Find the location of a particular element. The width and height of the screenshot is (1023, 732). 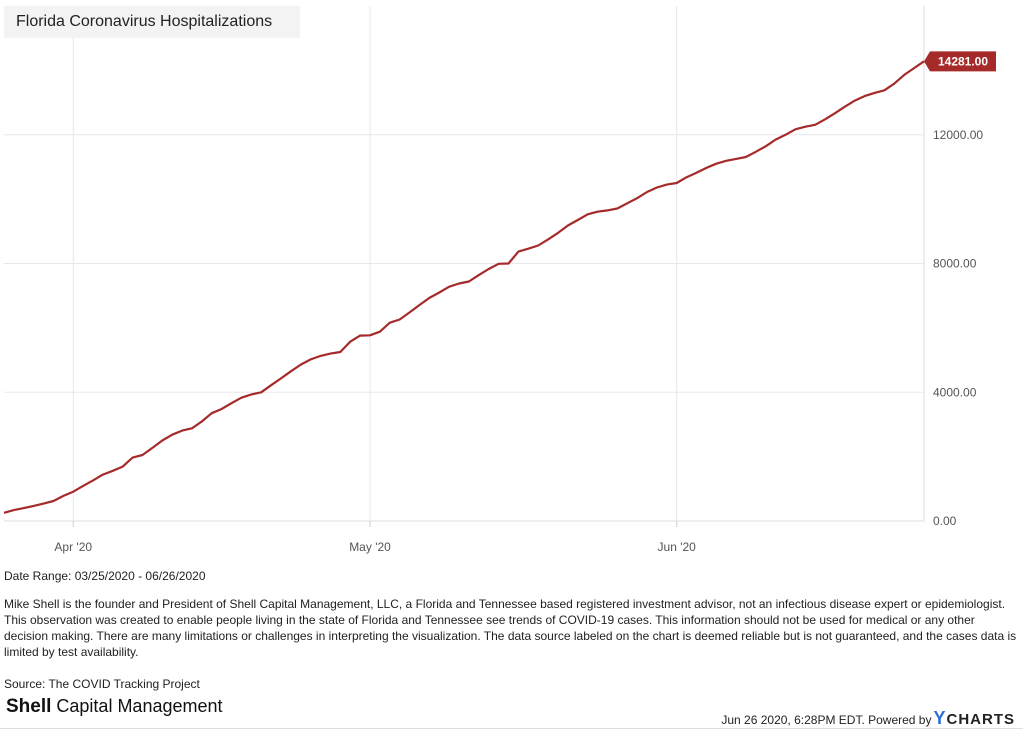

x-tick-label: Jun '20 is located at coordinates (677, 547).